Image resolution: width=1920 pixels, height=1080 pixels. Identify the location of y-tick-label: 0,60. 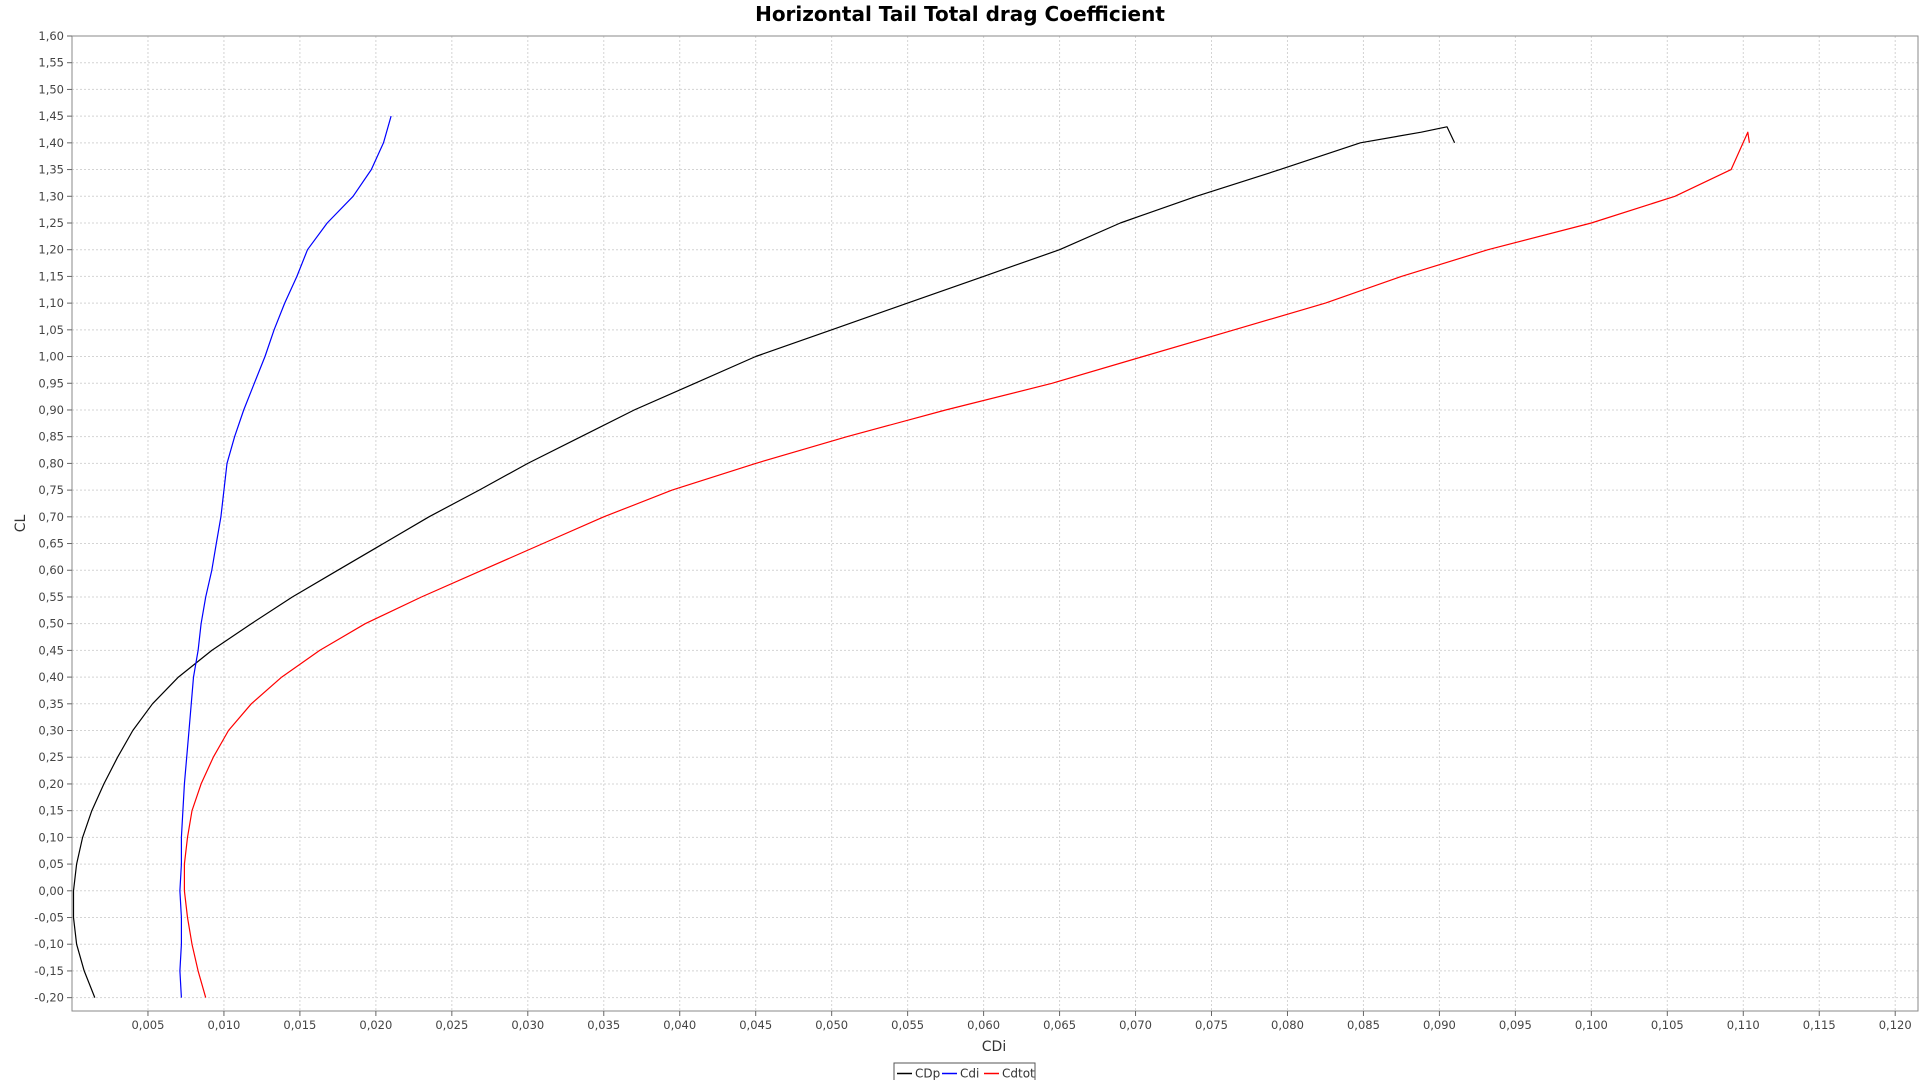
(51, 570).